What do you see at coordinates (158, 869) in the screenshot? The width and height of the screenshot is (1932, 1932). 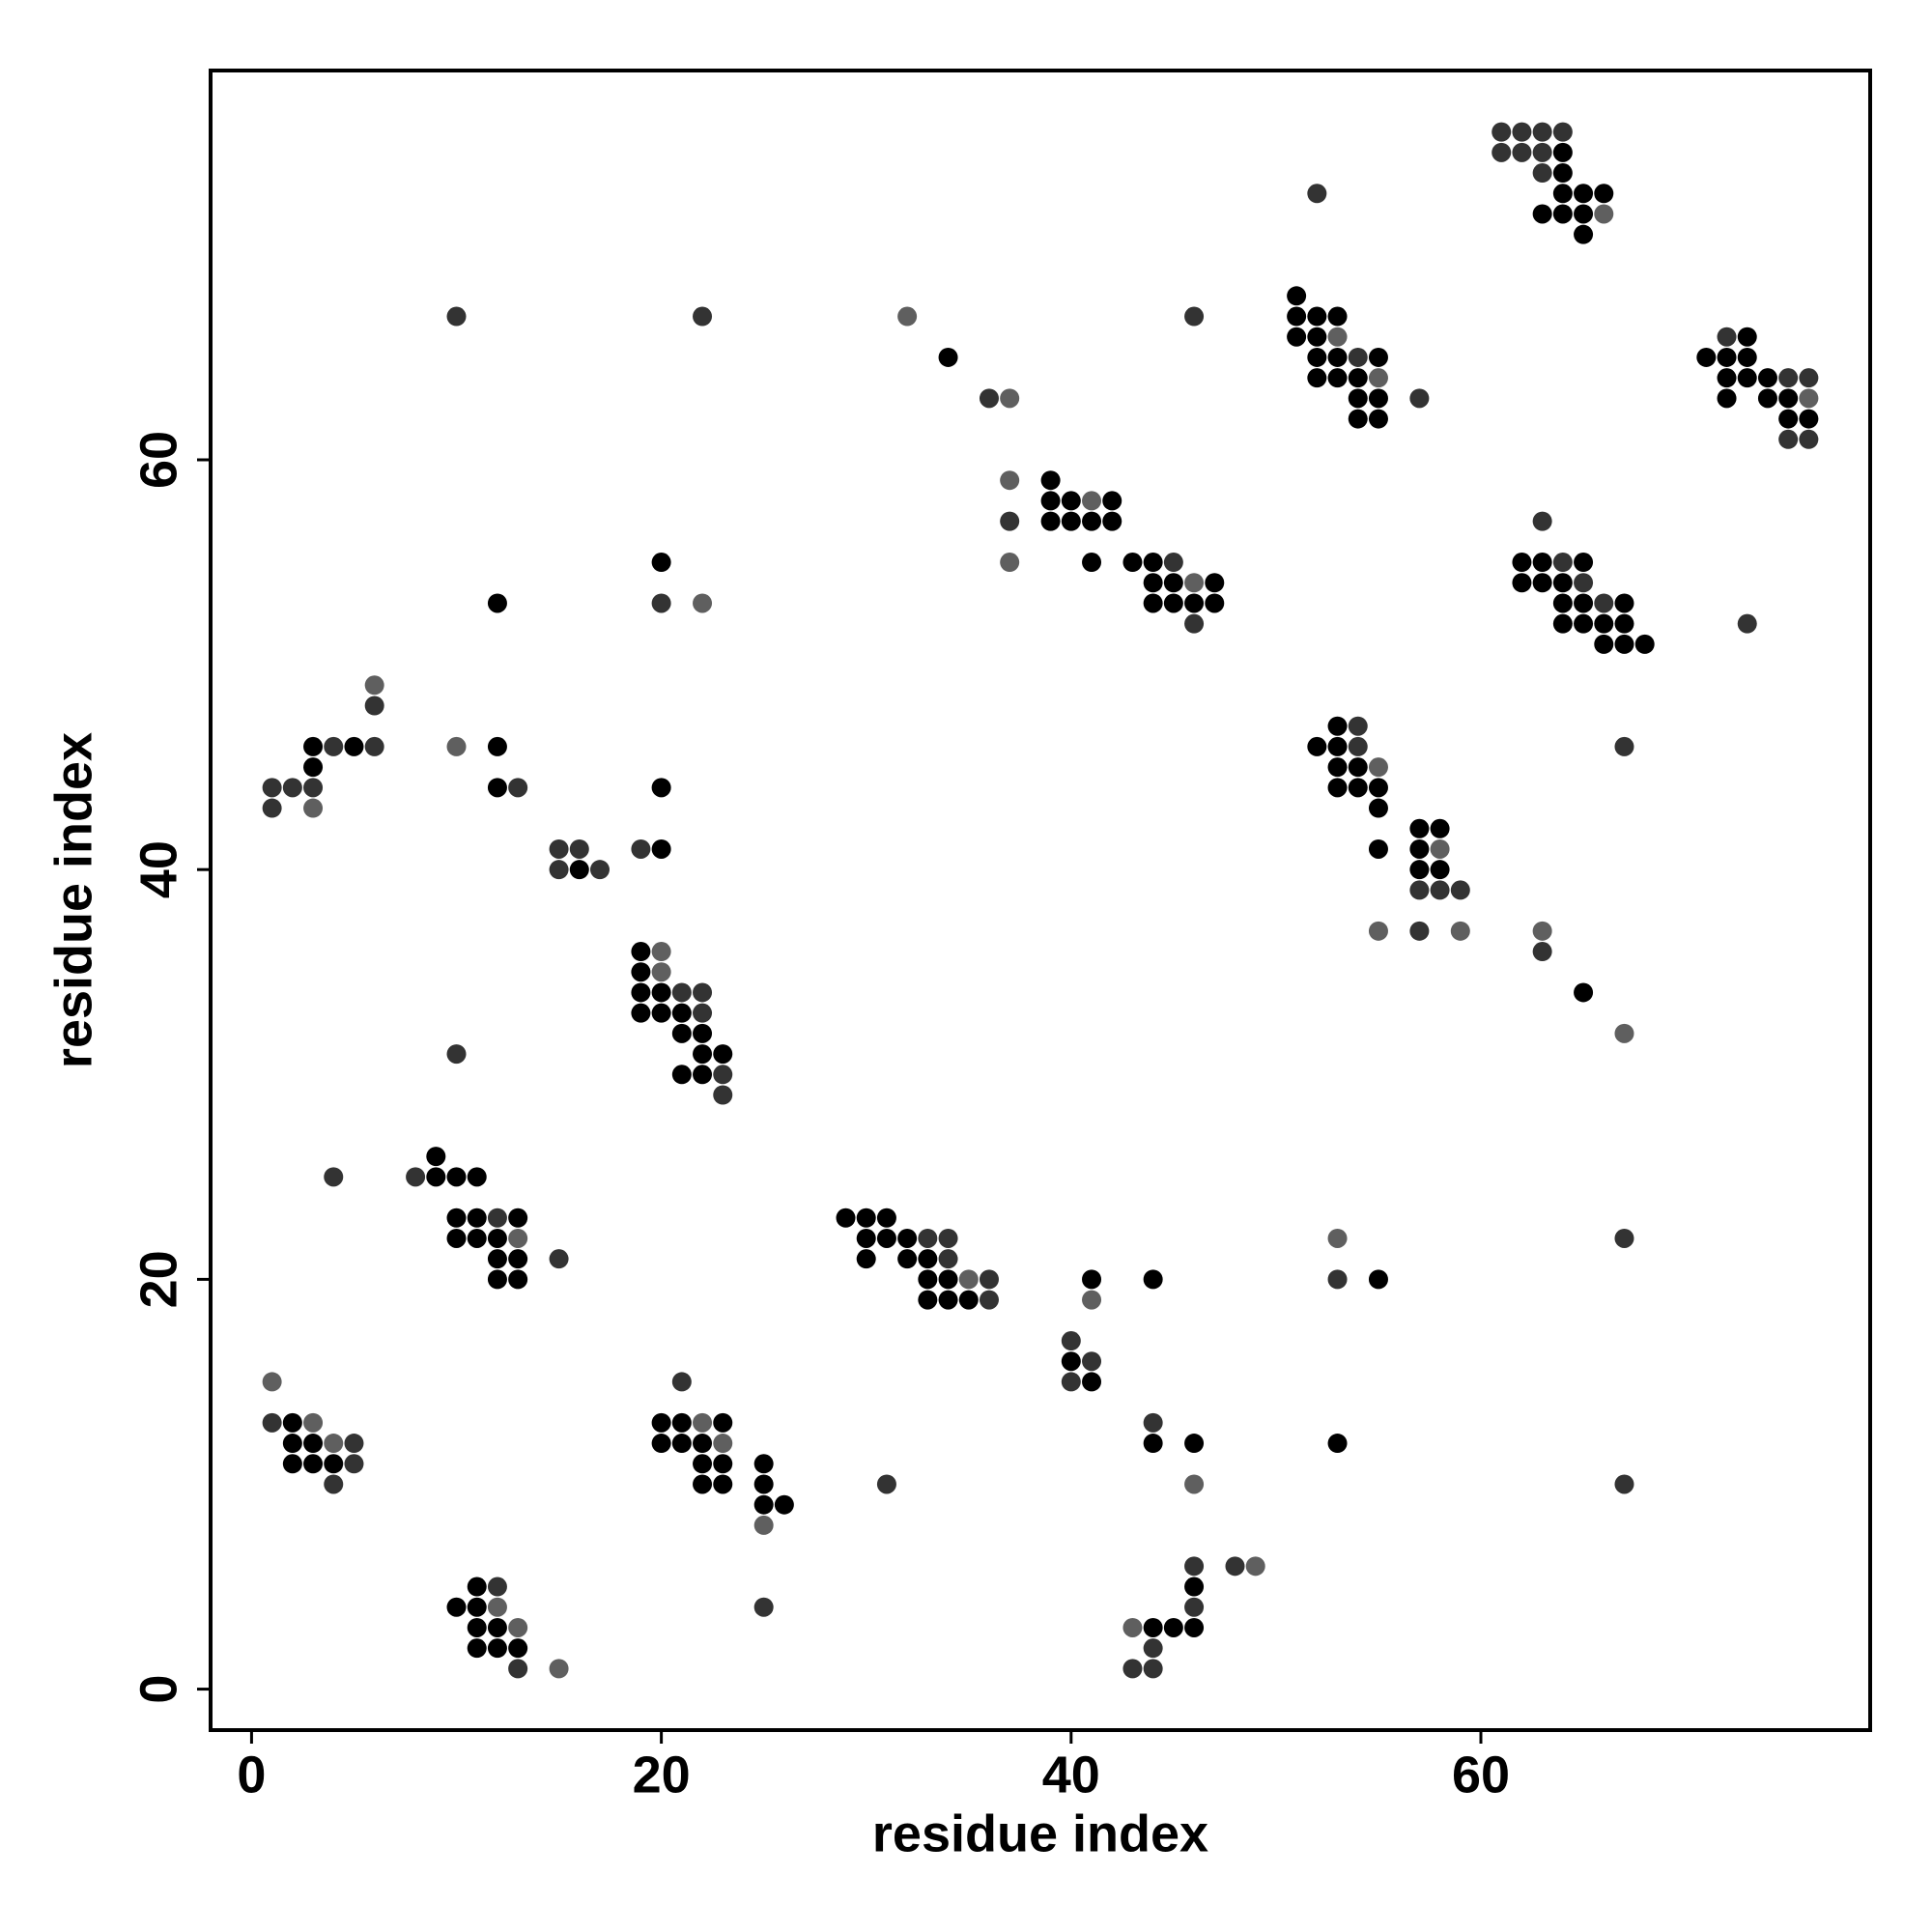 I see `y-tick-label: 40` at bounding box center [158, 869].